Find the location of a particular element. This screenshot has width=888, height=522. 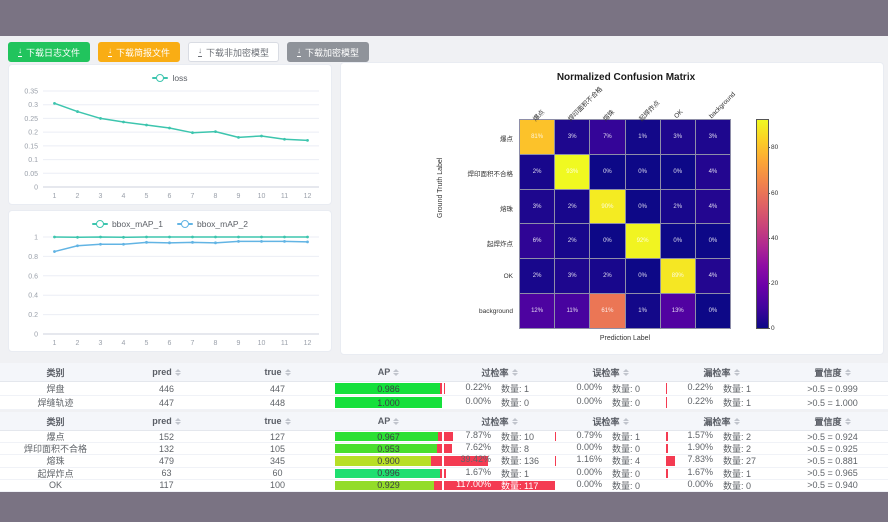

svg-text: 0.6 is located at coordinates (33, 276).